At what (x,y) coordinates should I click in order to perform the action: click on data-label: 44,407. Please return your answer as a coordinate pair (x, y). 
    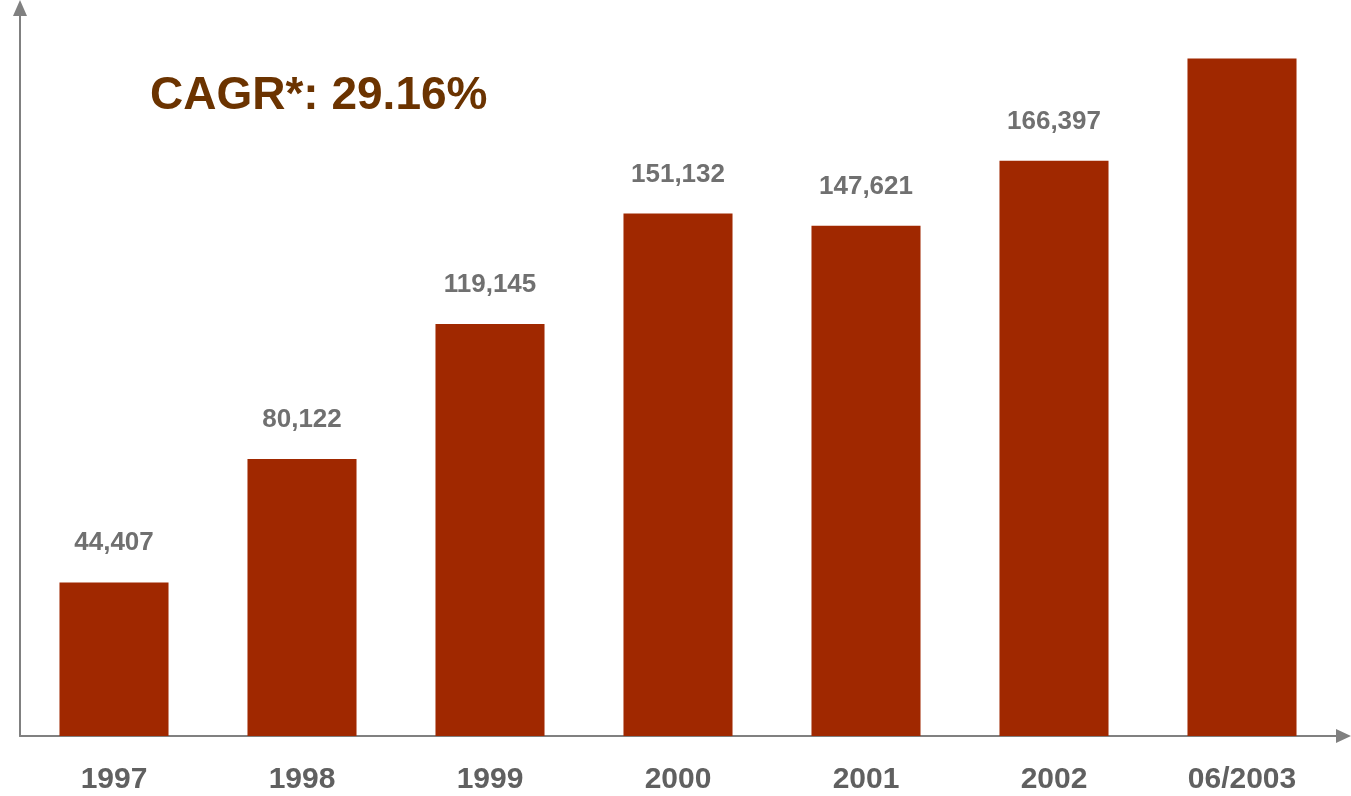
    Looking at the image, I should click on (114, 541).